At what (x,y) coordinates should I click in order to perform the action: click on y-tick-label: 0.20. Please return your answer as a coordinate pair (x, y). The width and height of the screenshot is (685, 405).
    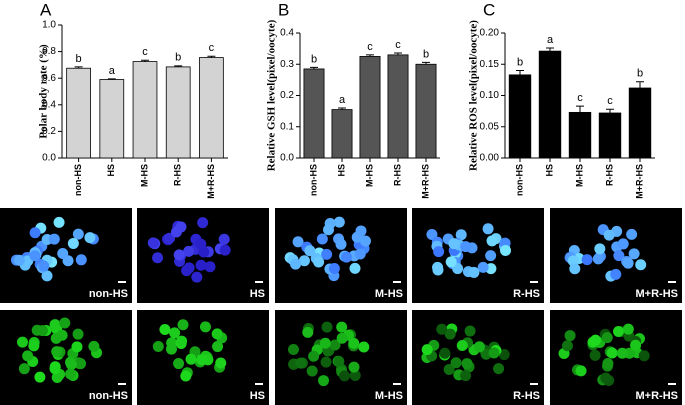
    Looking at the image, I should click on (490, 33).